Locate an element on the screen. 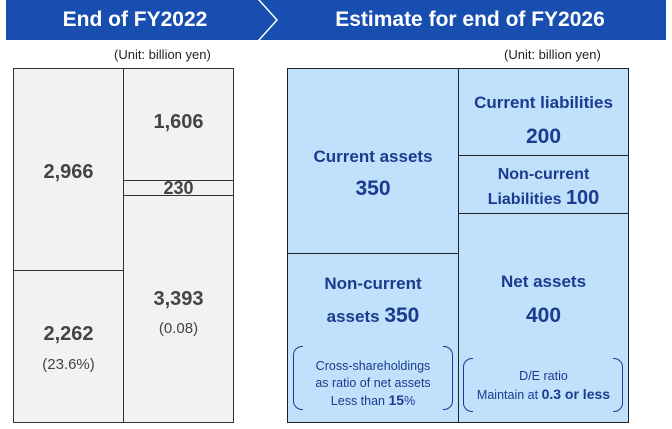  fy2026-current-assets-label: Current assets is located at coordinates (373, 156).